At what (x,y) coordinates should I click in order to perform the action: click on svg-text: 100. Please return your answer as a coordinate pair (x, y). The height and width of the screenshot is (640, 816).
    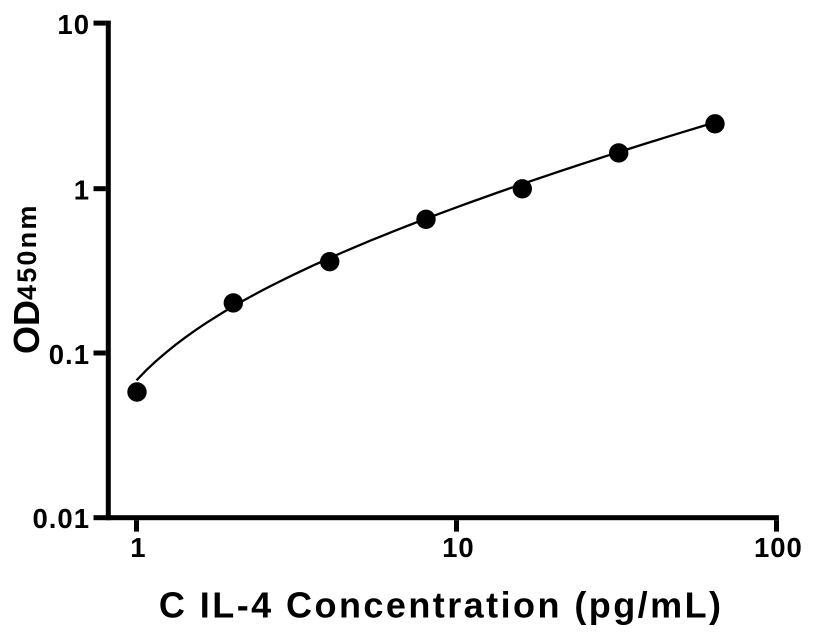
    Looking at the image, I should click on (778, 547).